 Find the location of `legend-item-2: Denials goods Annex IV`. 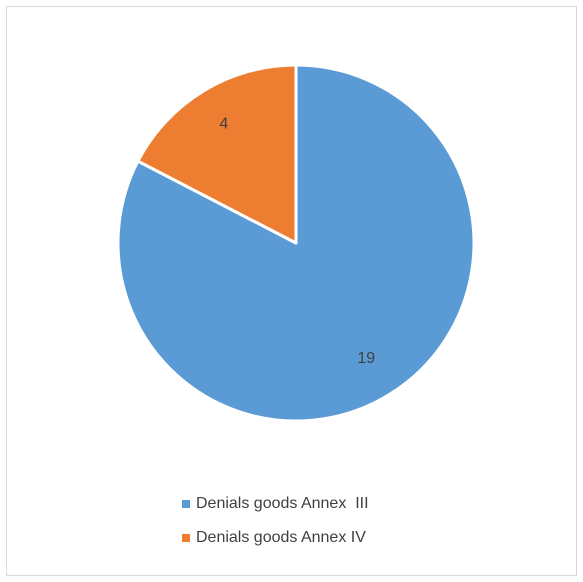

legend-item-2: Denials goods Annex IV is located at coordinates (362, 538).